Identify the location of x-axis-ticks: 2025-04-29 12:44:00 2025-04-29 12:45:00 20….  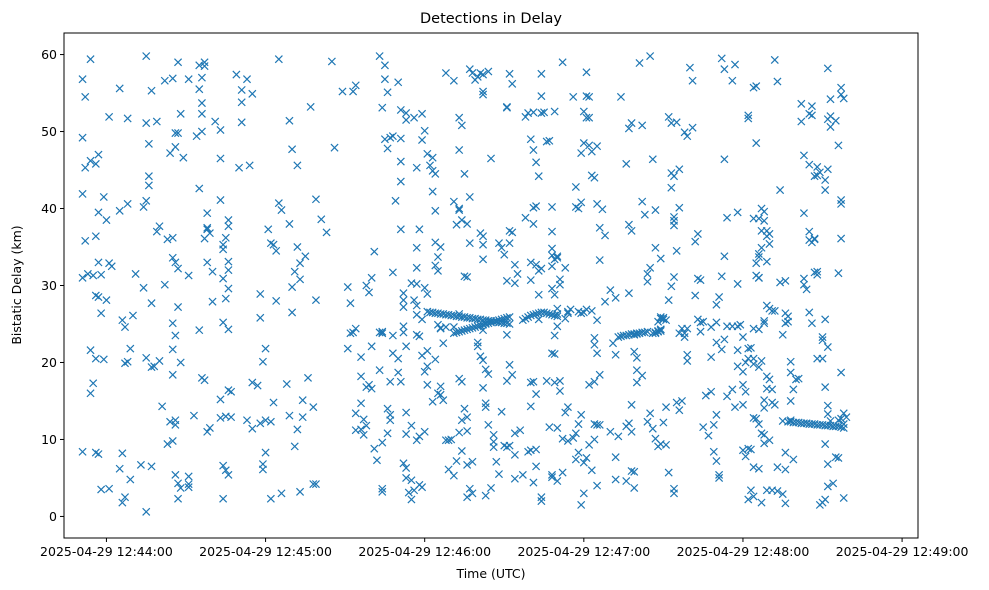
(504, 548).